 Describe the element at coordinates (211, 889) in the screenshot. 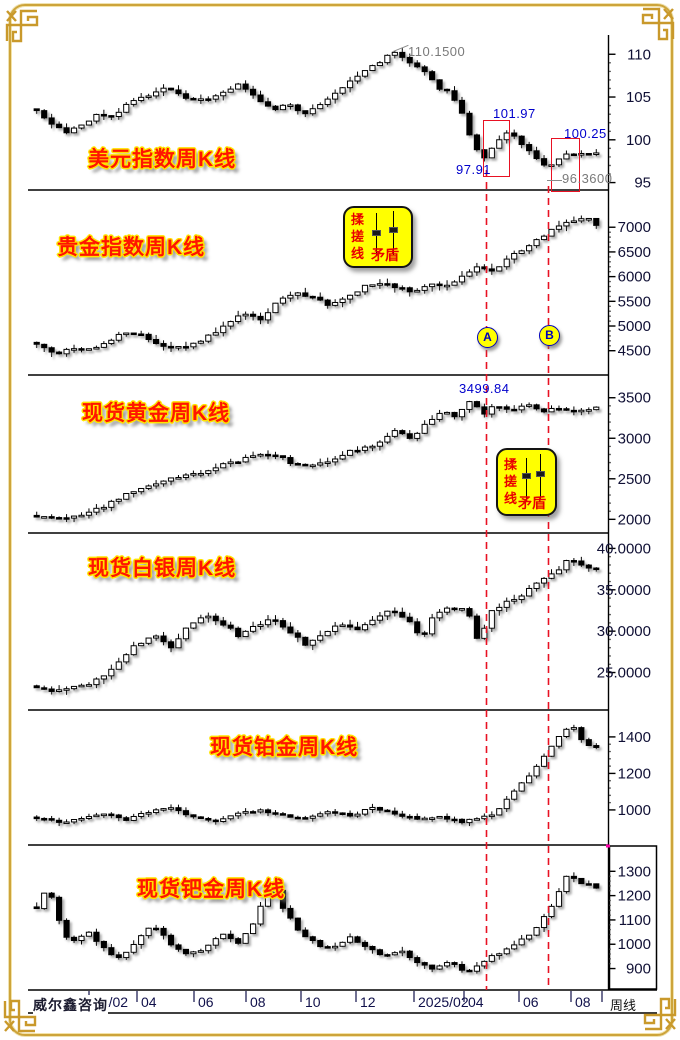

I see `panel-title-spot-palladium: 现货钯金周K线` at that location.